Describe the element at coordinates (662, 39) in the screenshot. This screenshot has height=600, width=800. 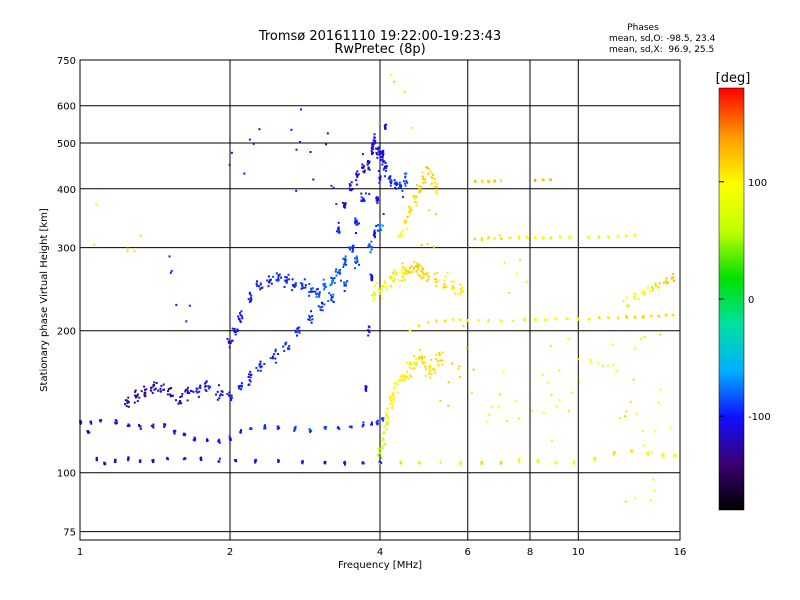
I see `stats-o-line: mean, sd,O: -98.5, 23.4` at that location.